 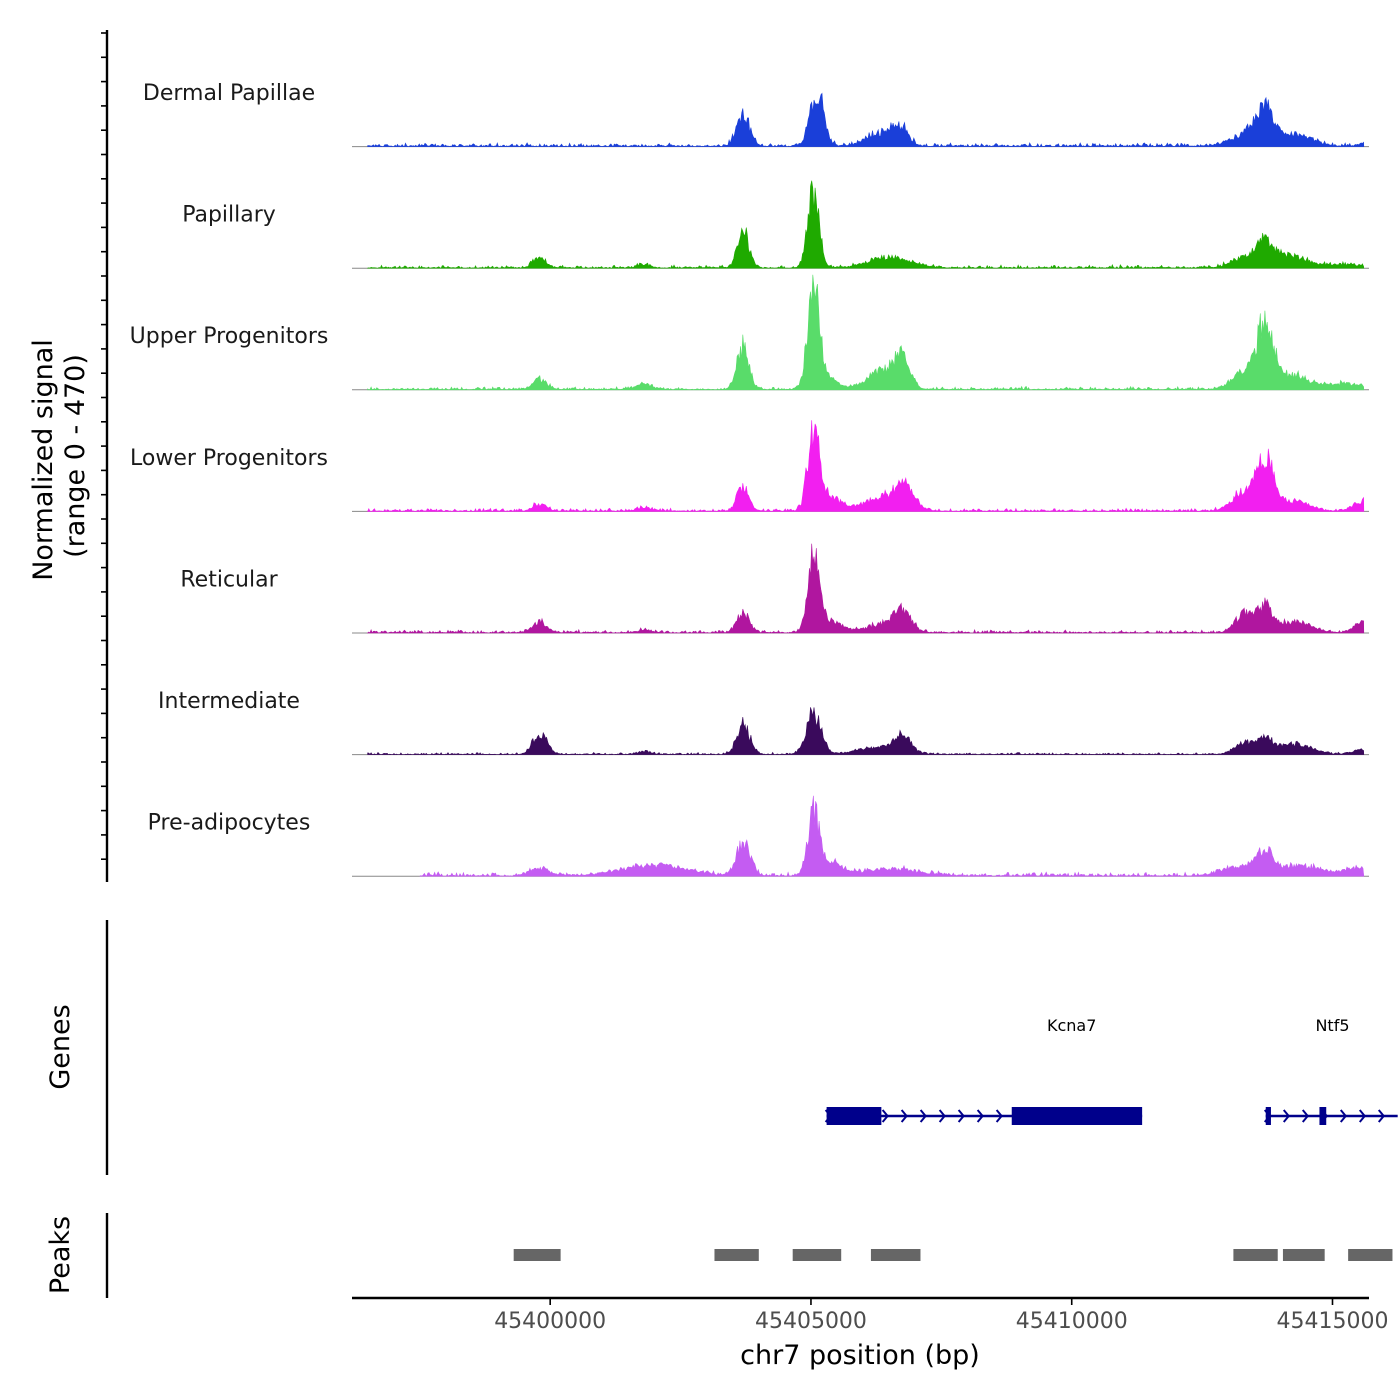 What do you see at coordinates (953, 1255) in the screenshot?
I see `peak-track` at bounding box center [953, 1255].